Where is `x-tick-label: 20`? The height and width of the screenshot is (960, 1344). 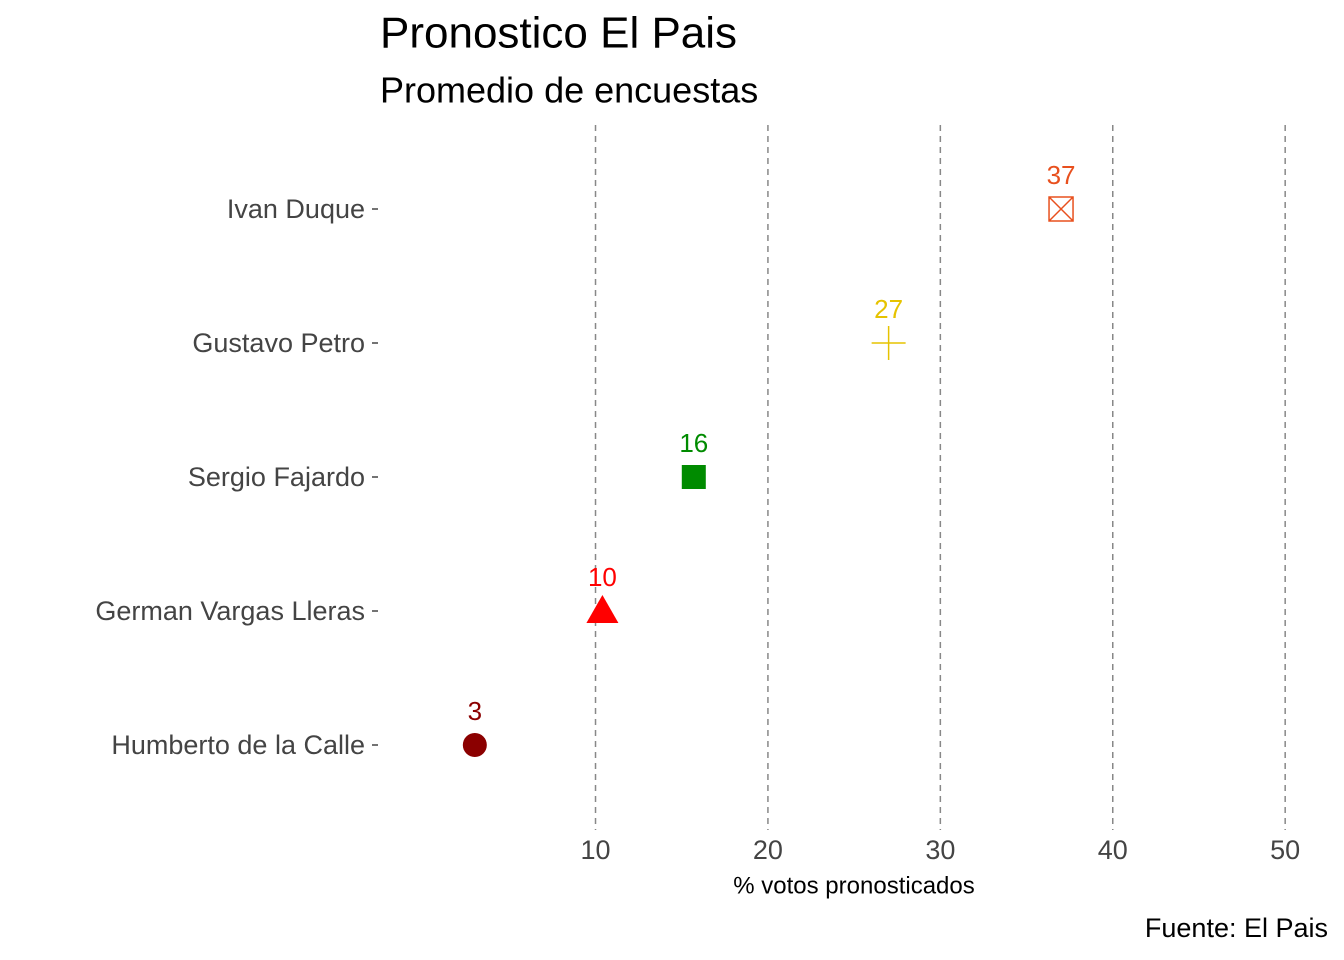 x-tick-label: 20 is located at coordinates (768, 850).